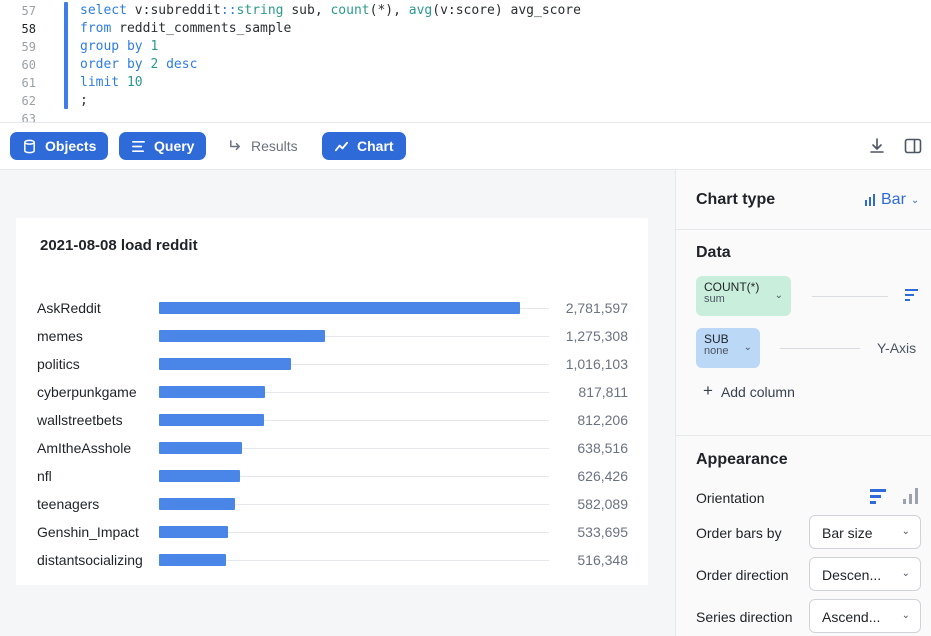 This screenshot has width=931, height=636. I want to click on horizontal-bars-icon, so click(878, 496).